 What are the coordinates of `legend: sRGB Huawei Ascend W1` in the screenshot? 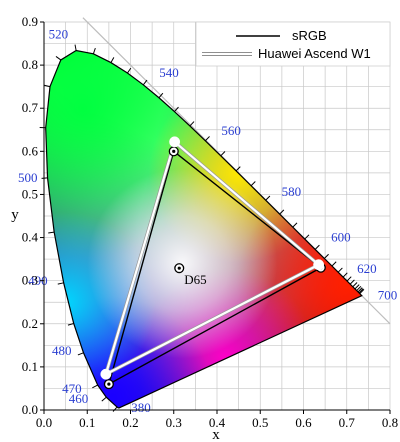 It's located at (293, 44).